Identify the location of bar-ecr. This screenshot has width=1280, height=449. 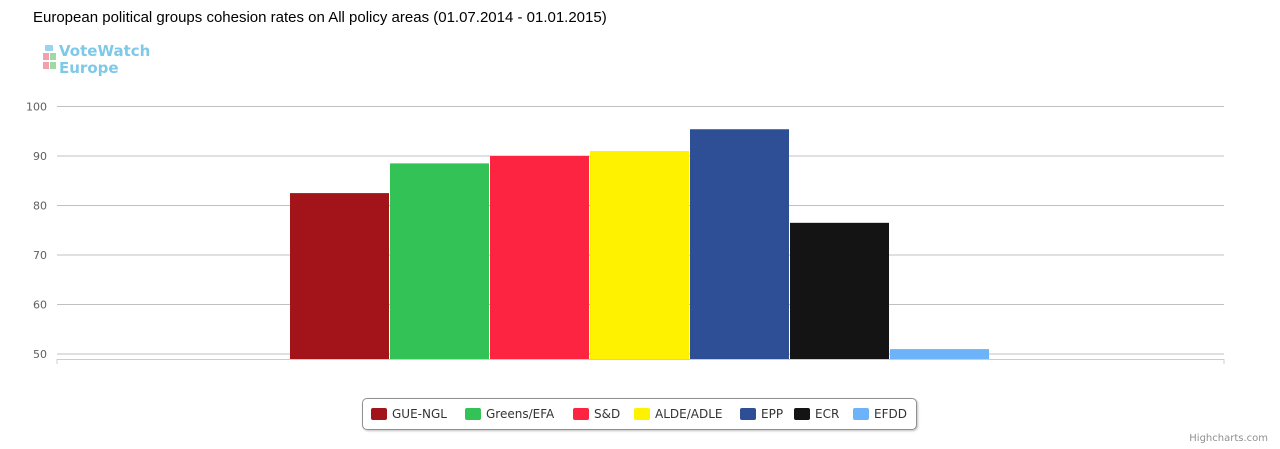
(839, 290).